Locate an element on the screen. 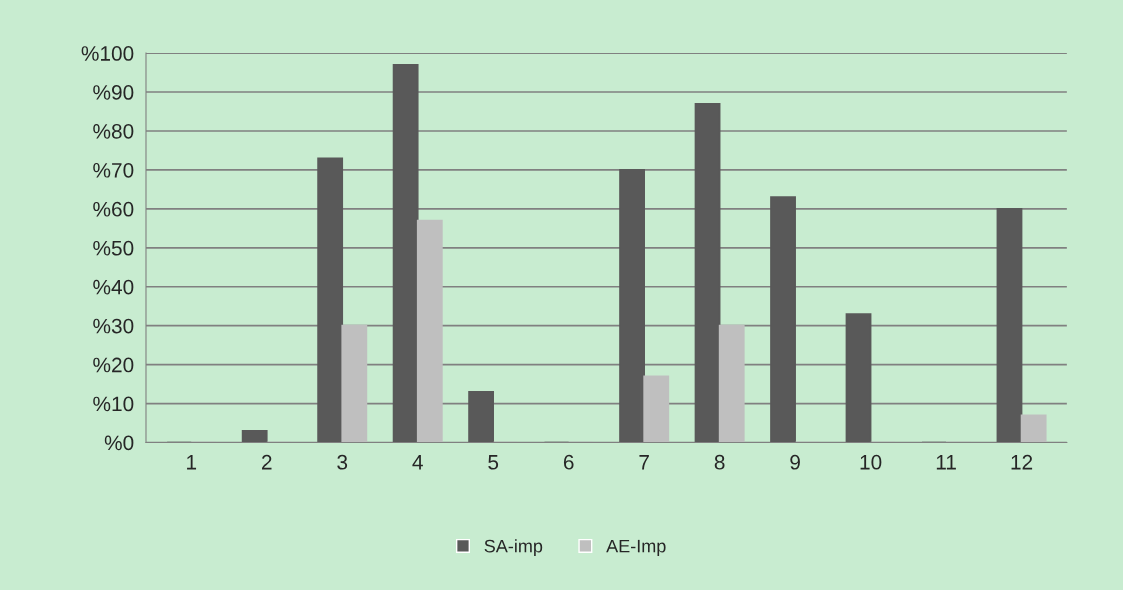 The image size is (1123, 590). x-tick-label: 3 is located at coordinates (342, 462).